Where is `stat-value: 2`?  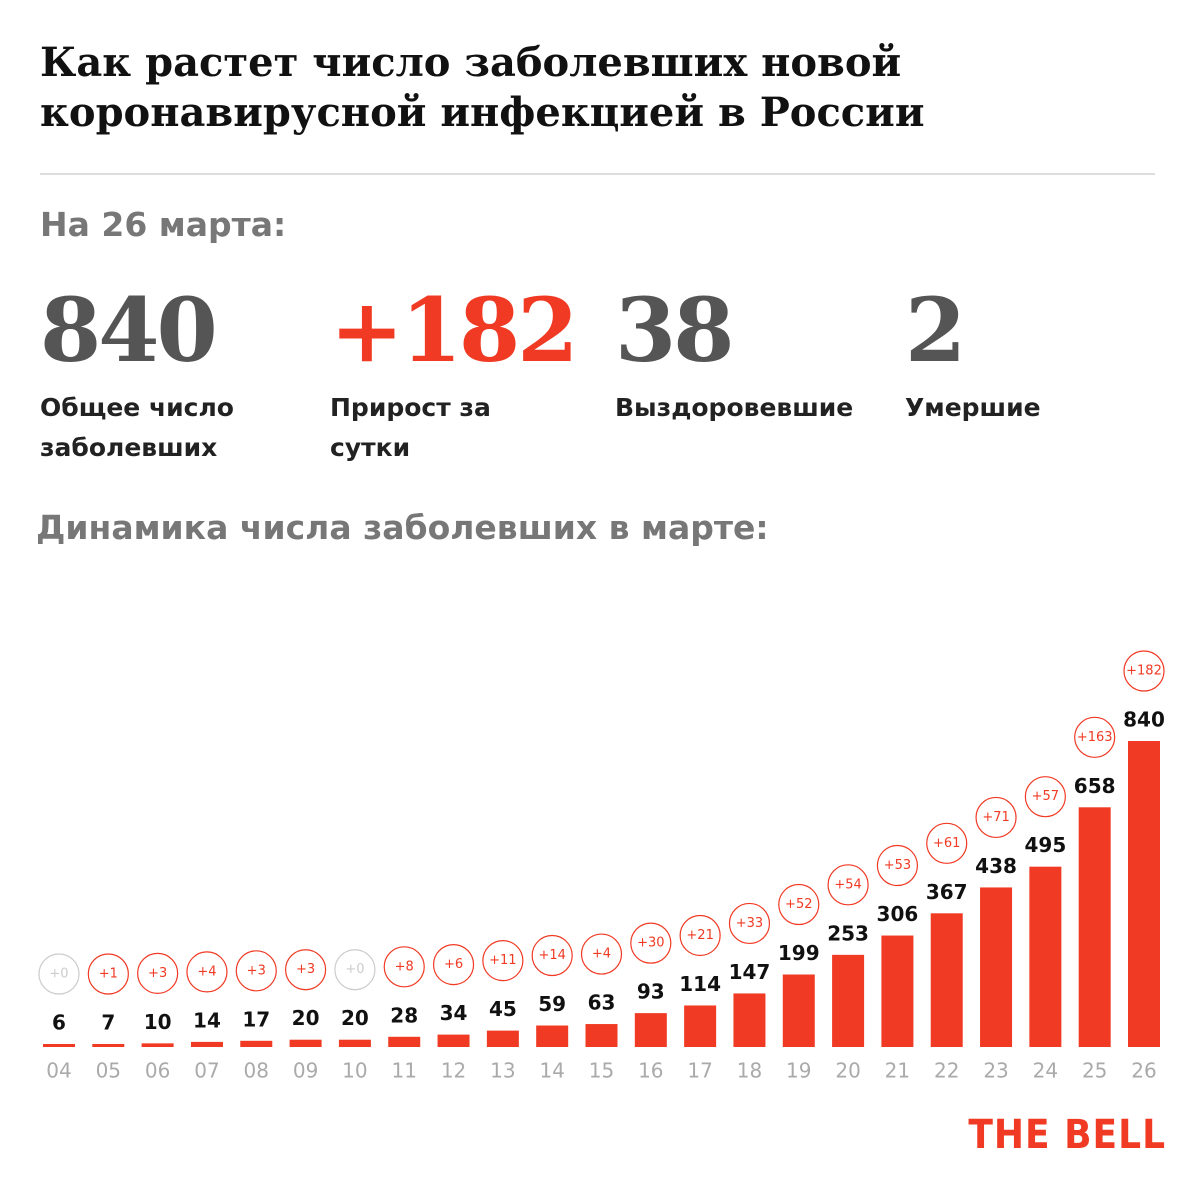
stat-value: 2 is located at coordinates (935, 330).